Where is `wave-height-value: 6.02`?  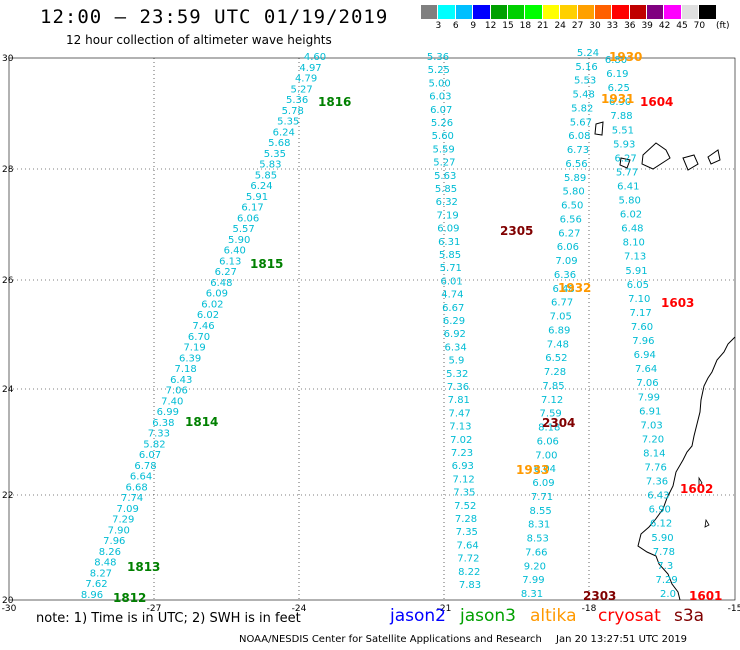
wave-height-value: 6.02 is located at coordinates (208, 315).